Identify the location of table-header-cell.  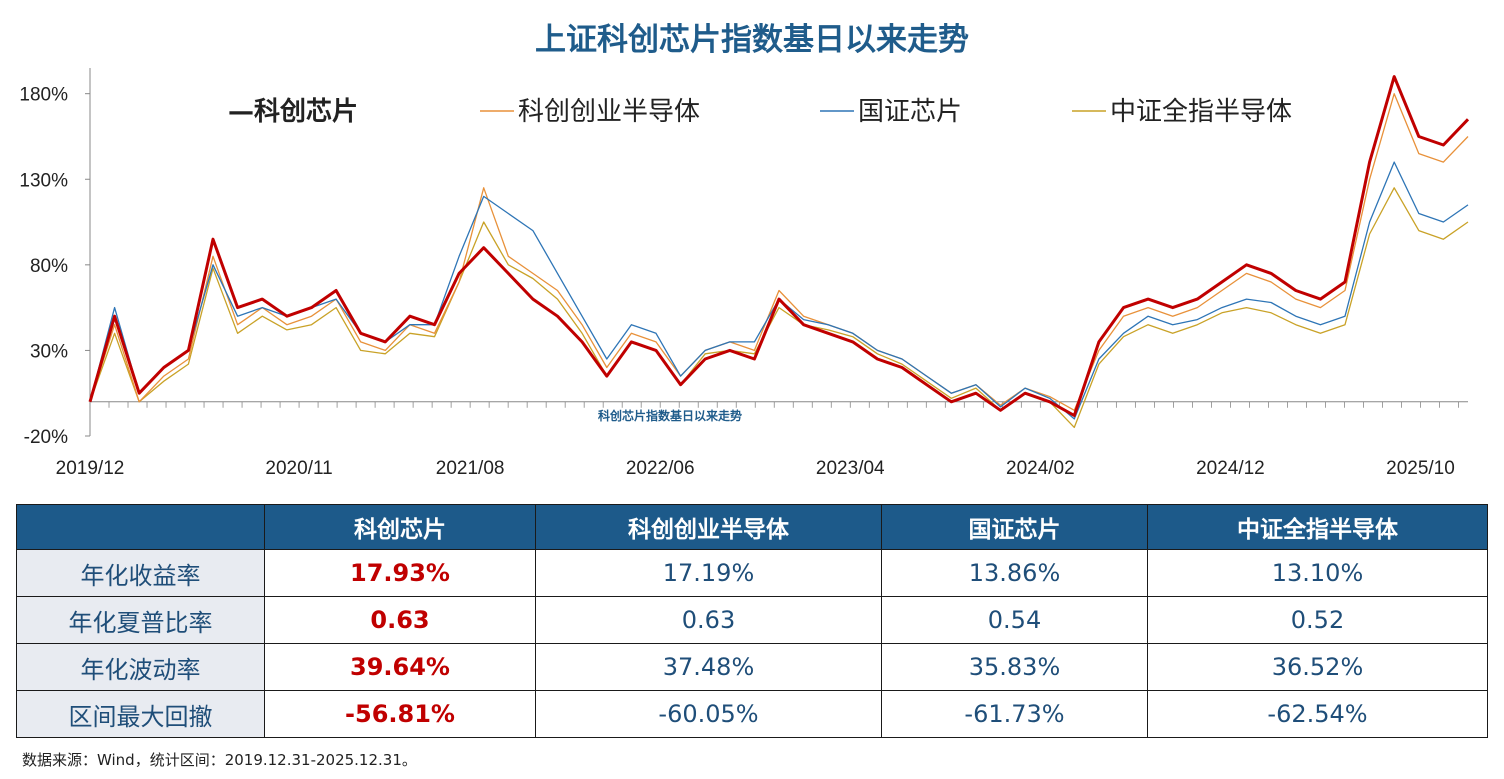
(140, 527).